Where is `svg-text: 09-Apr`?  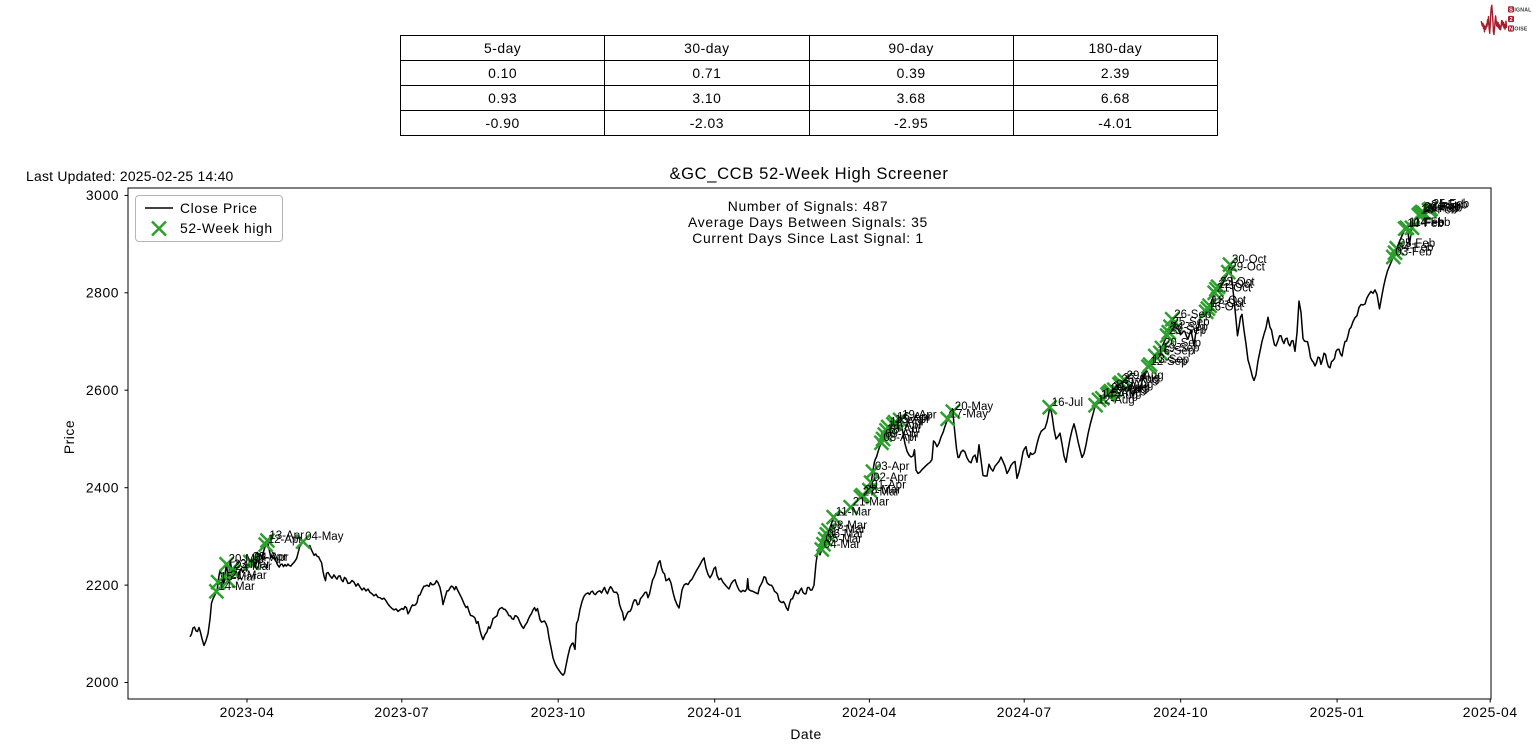 svg-text: 09-Apr is located at coordinates (902, 435).